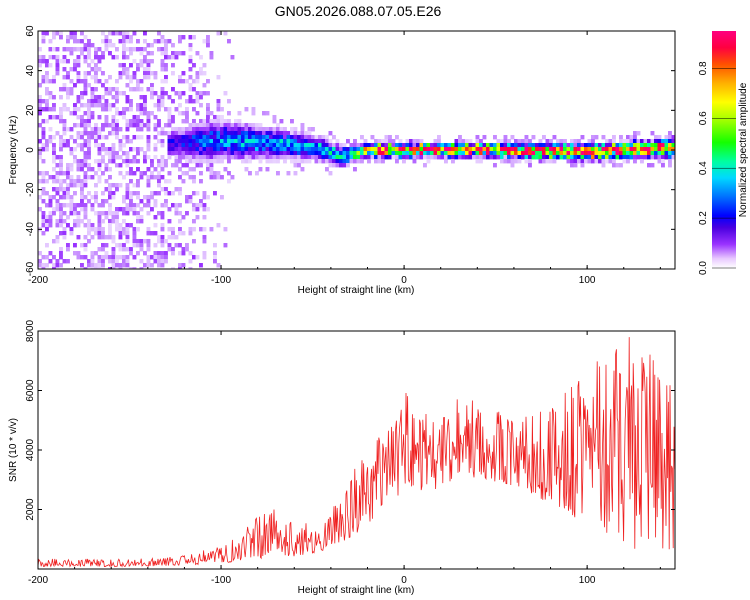 This screenshot has width=750, height=600. Describe the element at coordinates (30, 150) in the screenshot. I see `spectrogram-ytick-label: 0` at that location.